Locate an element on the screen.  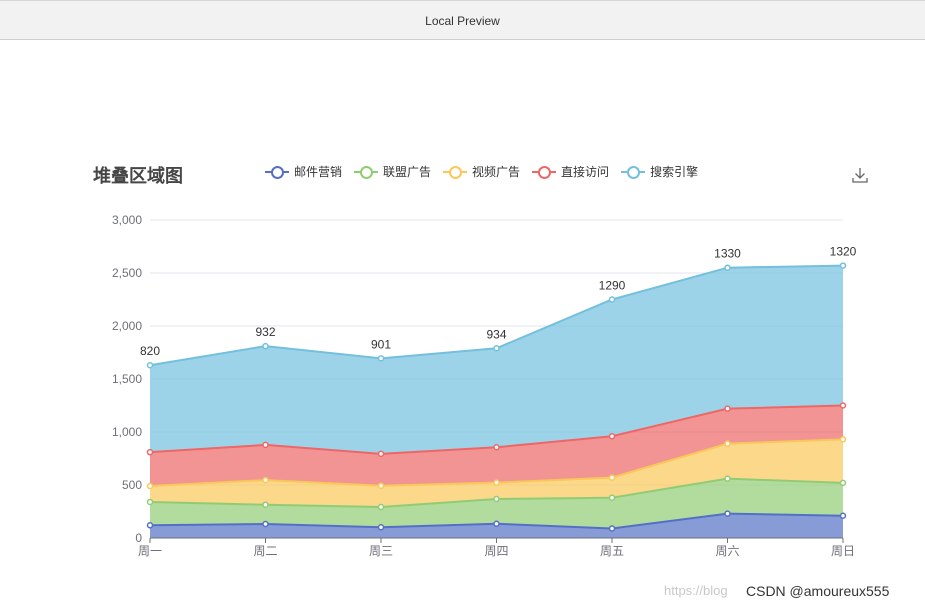
legend-item-4: 搜索引擎 is located at coordinates (659, 171).